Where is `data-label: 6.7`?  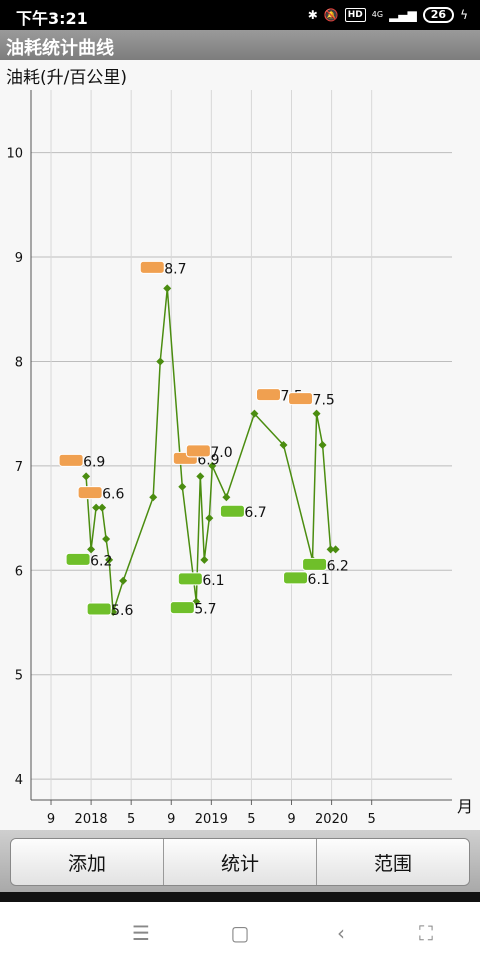
data-label: 6.7 is located at coordinates (255, 513).